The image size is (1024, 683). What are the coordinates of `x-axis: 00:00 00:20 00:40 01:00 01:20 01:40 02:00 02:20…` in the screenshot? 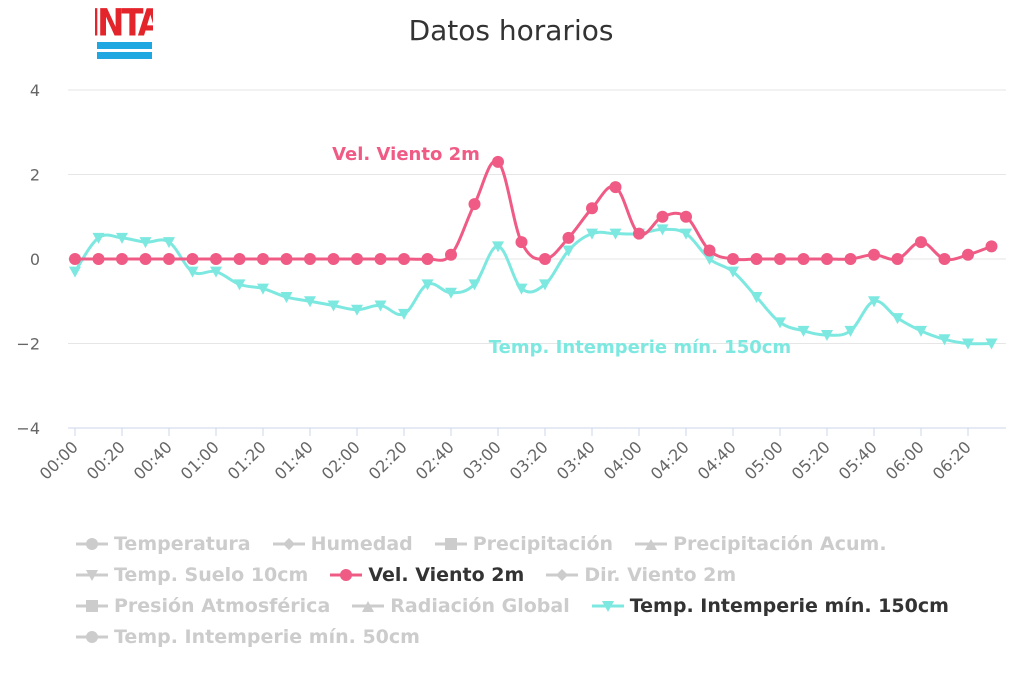 It's located at (505, 455).